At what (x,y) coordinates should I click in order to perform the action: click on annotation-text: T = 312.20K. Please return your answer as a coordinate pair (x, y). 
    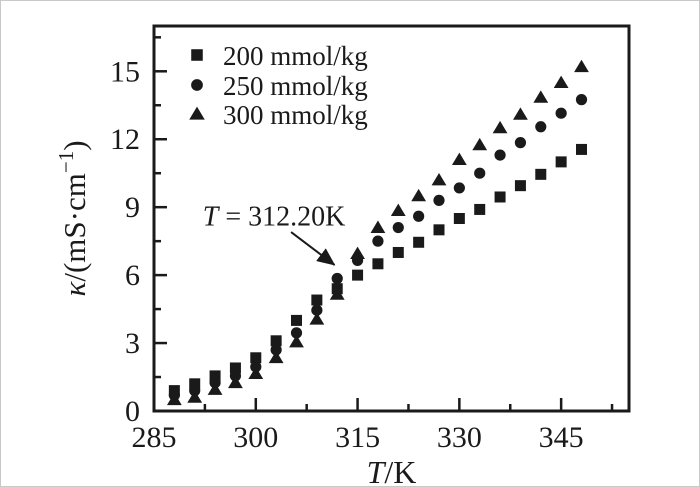
    Looking at the image, I should click on (274, 216).